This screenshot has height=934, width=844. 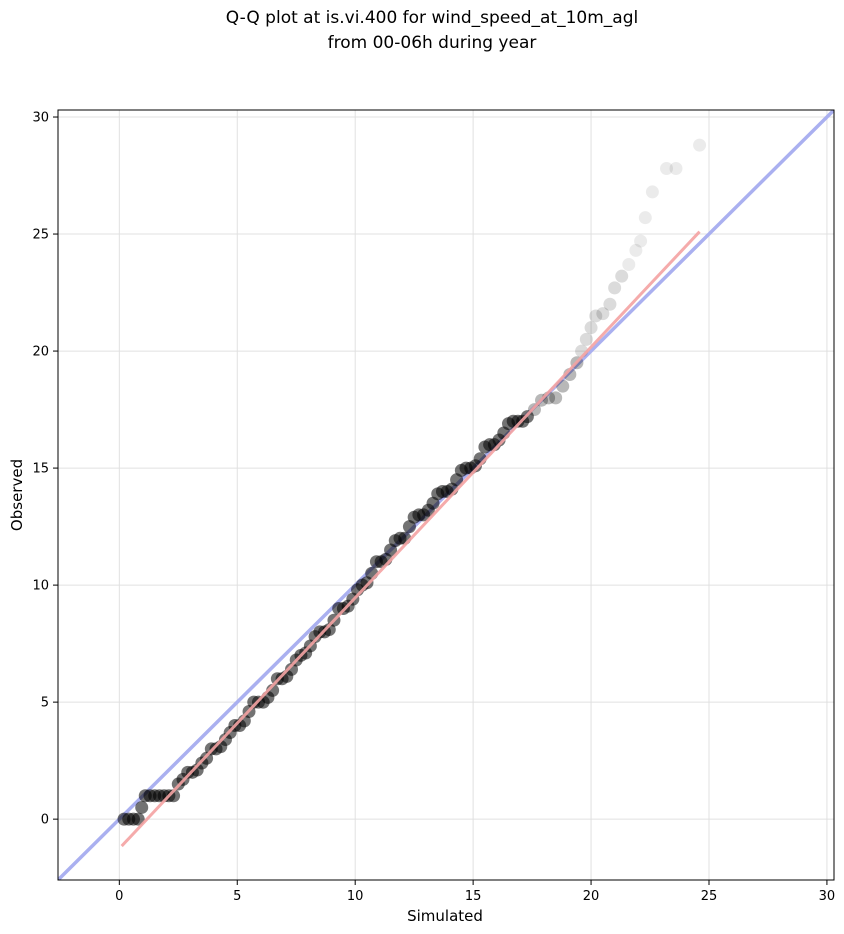 I want to click on y-axis-label: Observed, so click(x=17, y=495).